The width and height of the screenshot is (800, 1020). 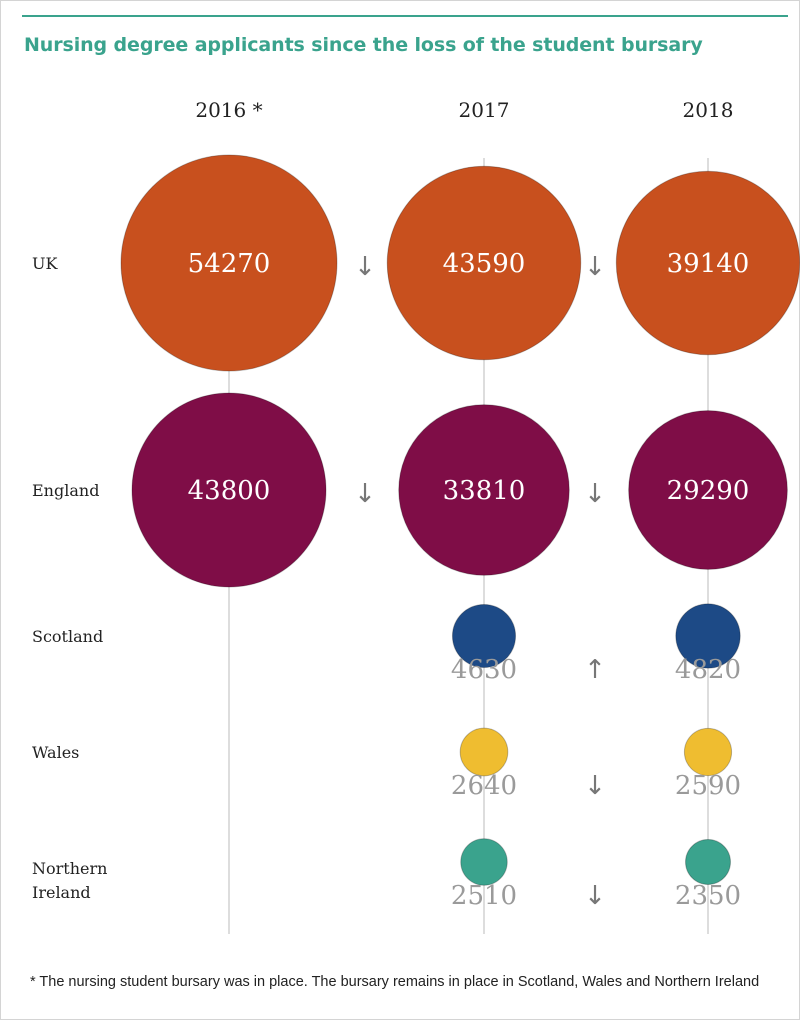 I want to click on row-label-scotland: Scotland, so click(x=67, y=636).